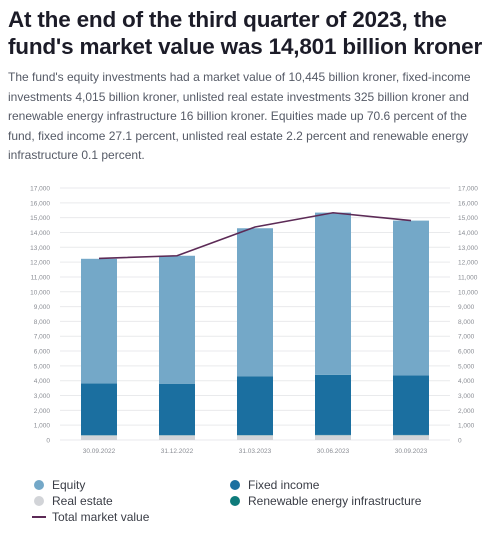  I want to click on y-tick-label-left: 8,000, so click(42, 322).